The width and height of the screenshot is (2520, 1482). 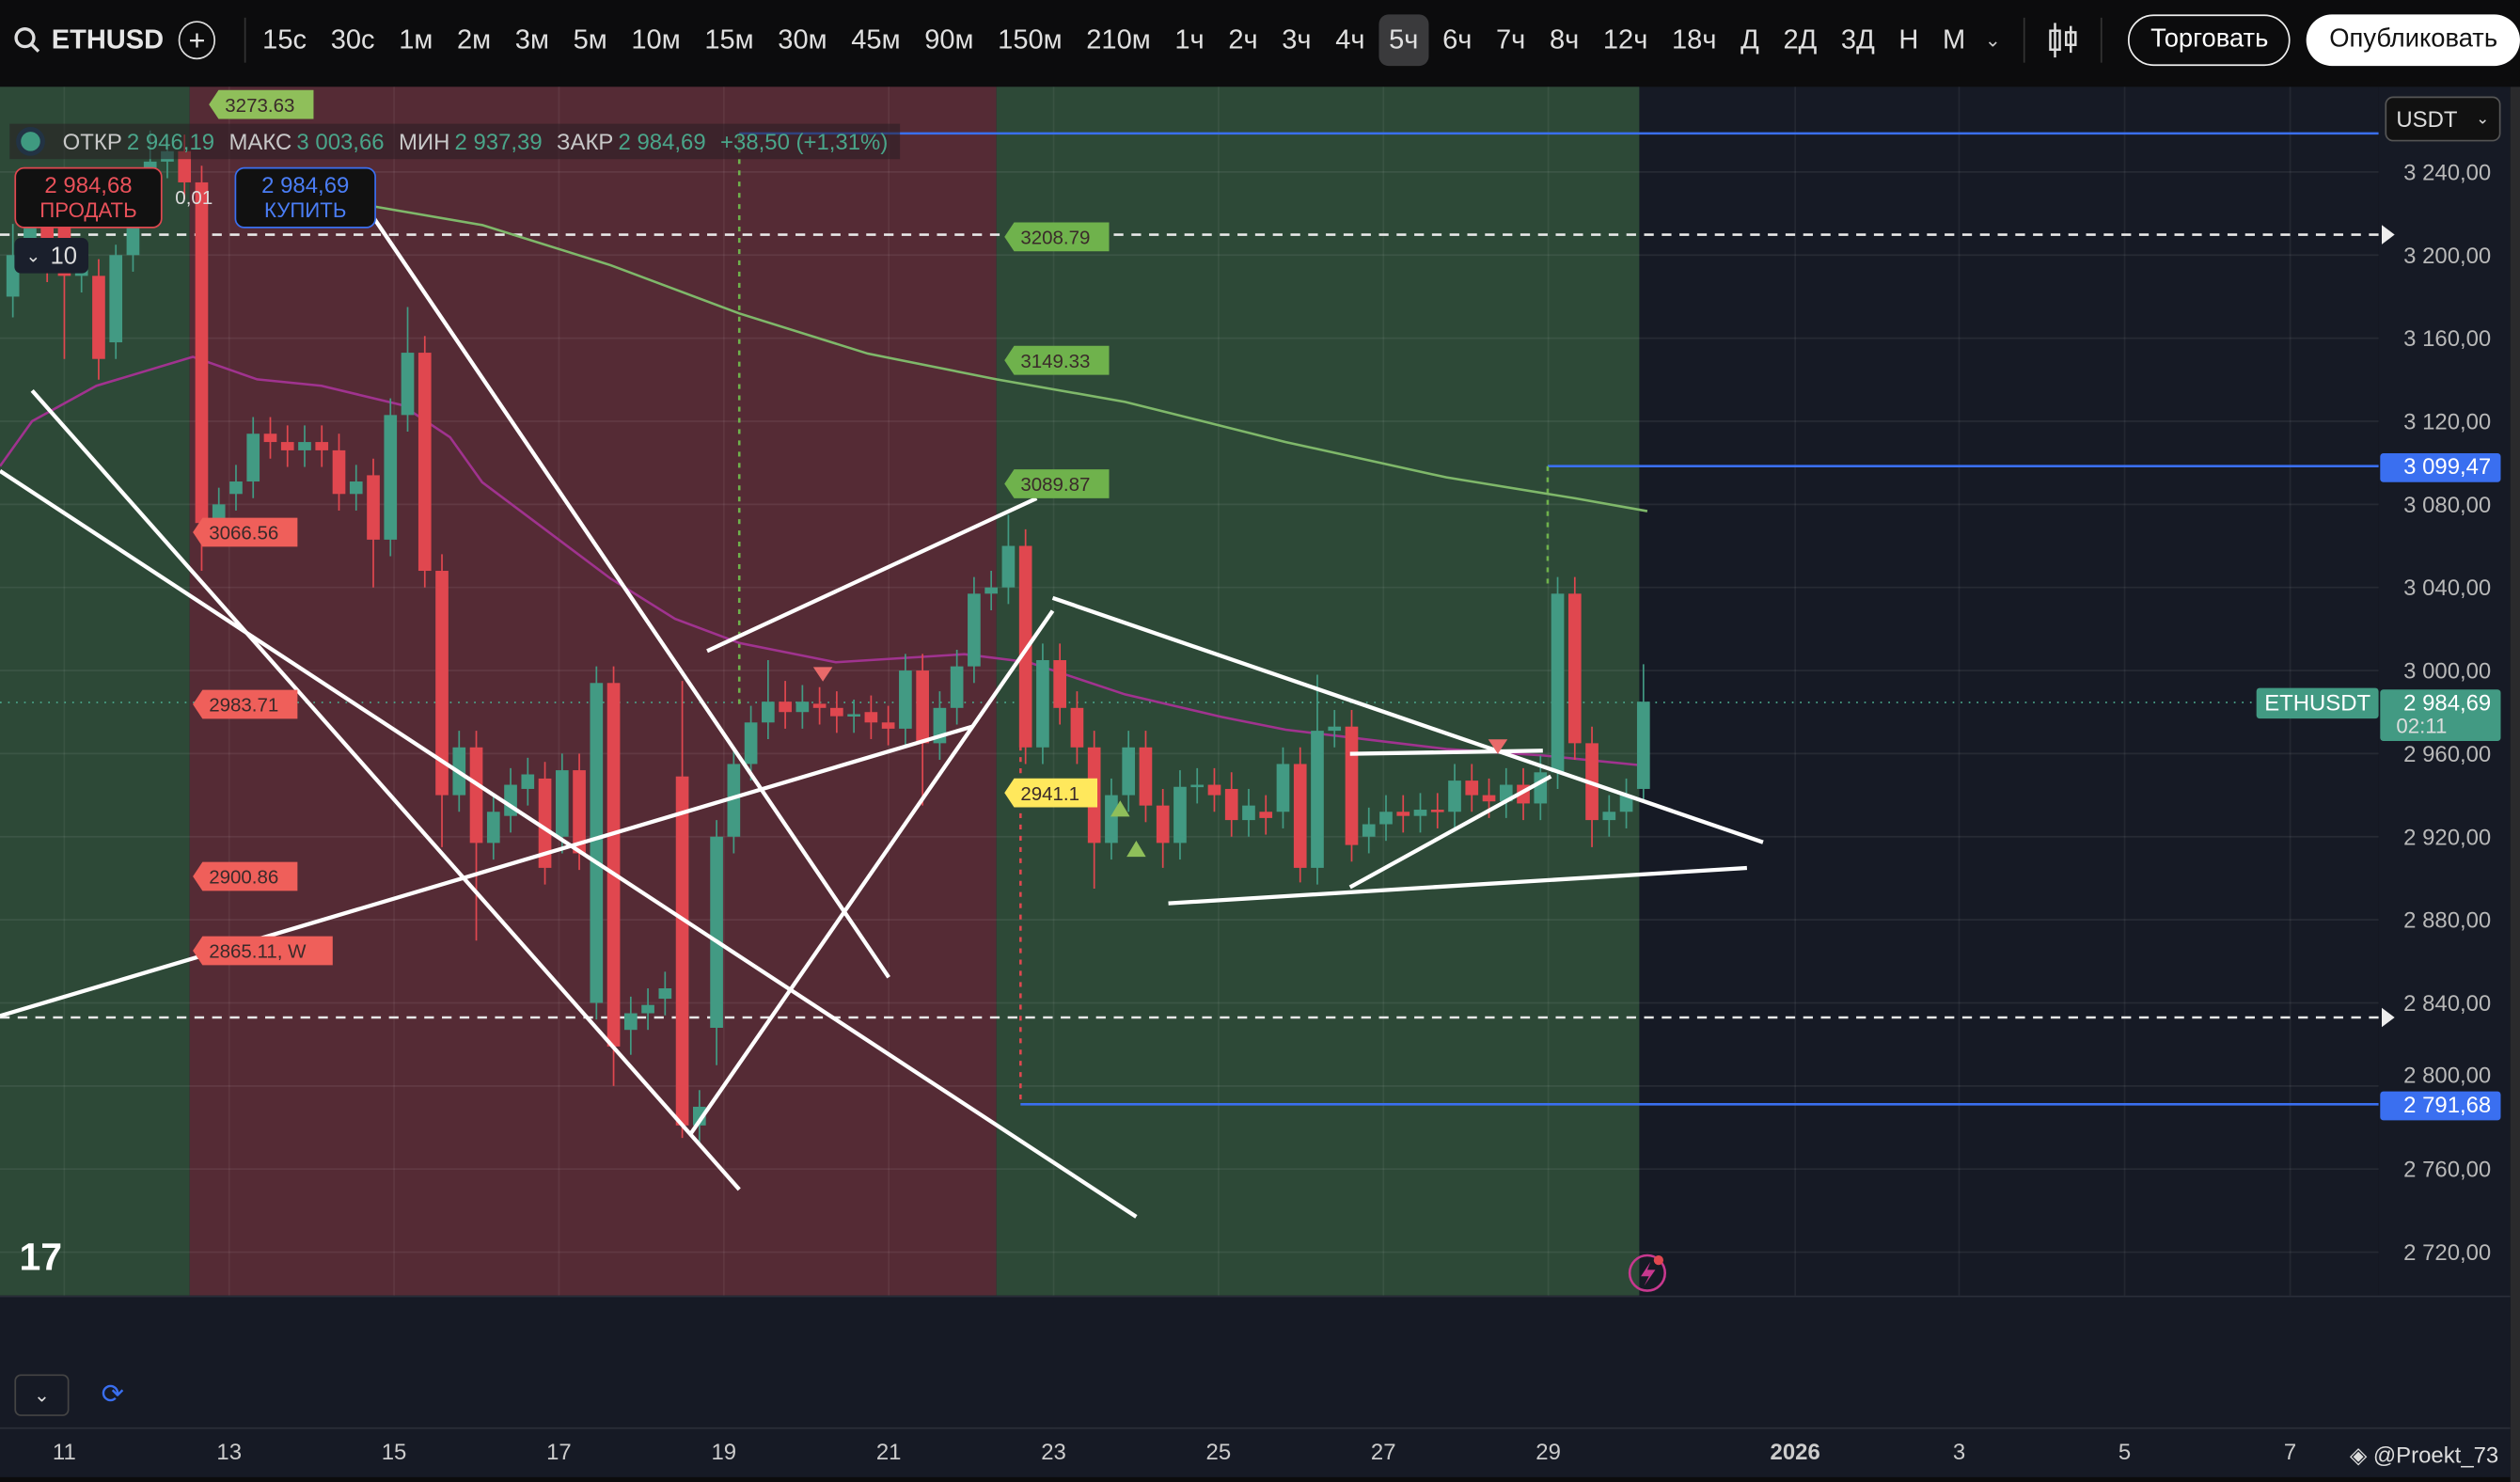 What do you see at coordinates (1564, 39) in the screenshot?
I see `timeframe-8ч: 8ч` at bounding box center [1564, 39].